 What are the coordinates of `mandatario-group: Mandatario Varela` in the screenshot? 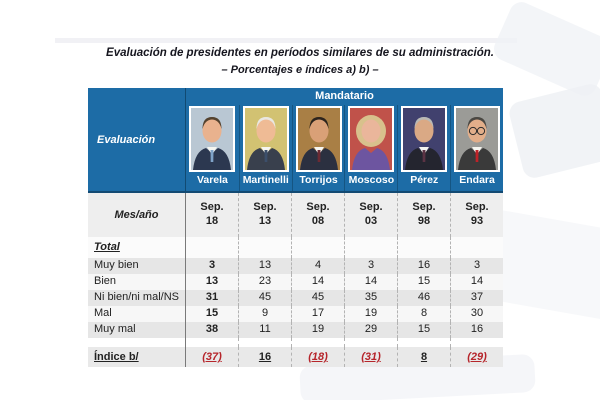 It's located at (344, 139).